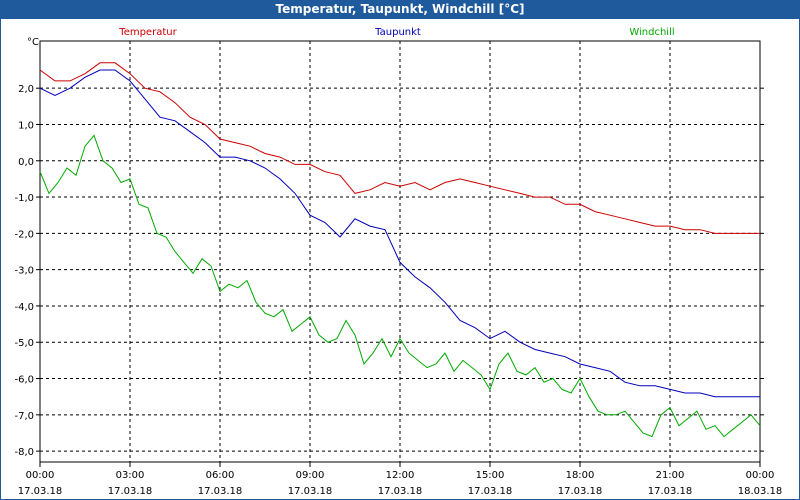 This screenshot has width=800, height=500. What do you see at coordinates (651, 32) in the screenshot?
I see `legend-windchill: Windchill` at bounding box center [651, 32].